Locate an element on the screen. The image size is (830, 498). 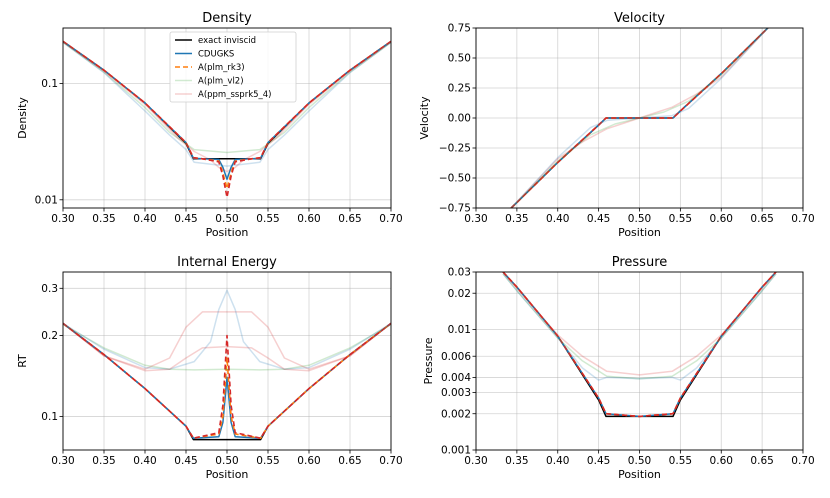
grid is located at coordinates (639, 361).